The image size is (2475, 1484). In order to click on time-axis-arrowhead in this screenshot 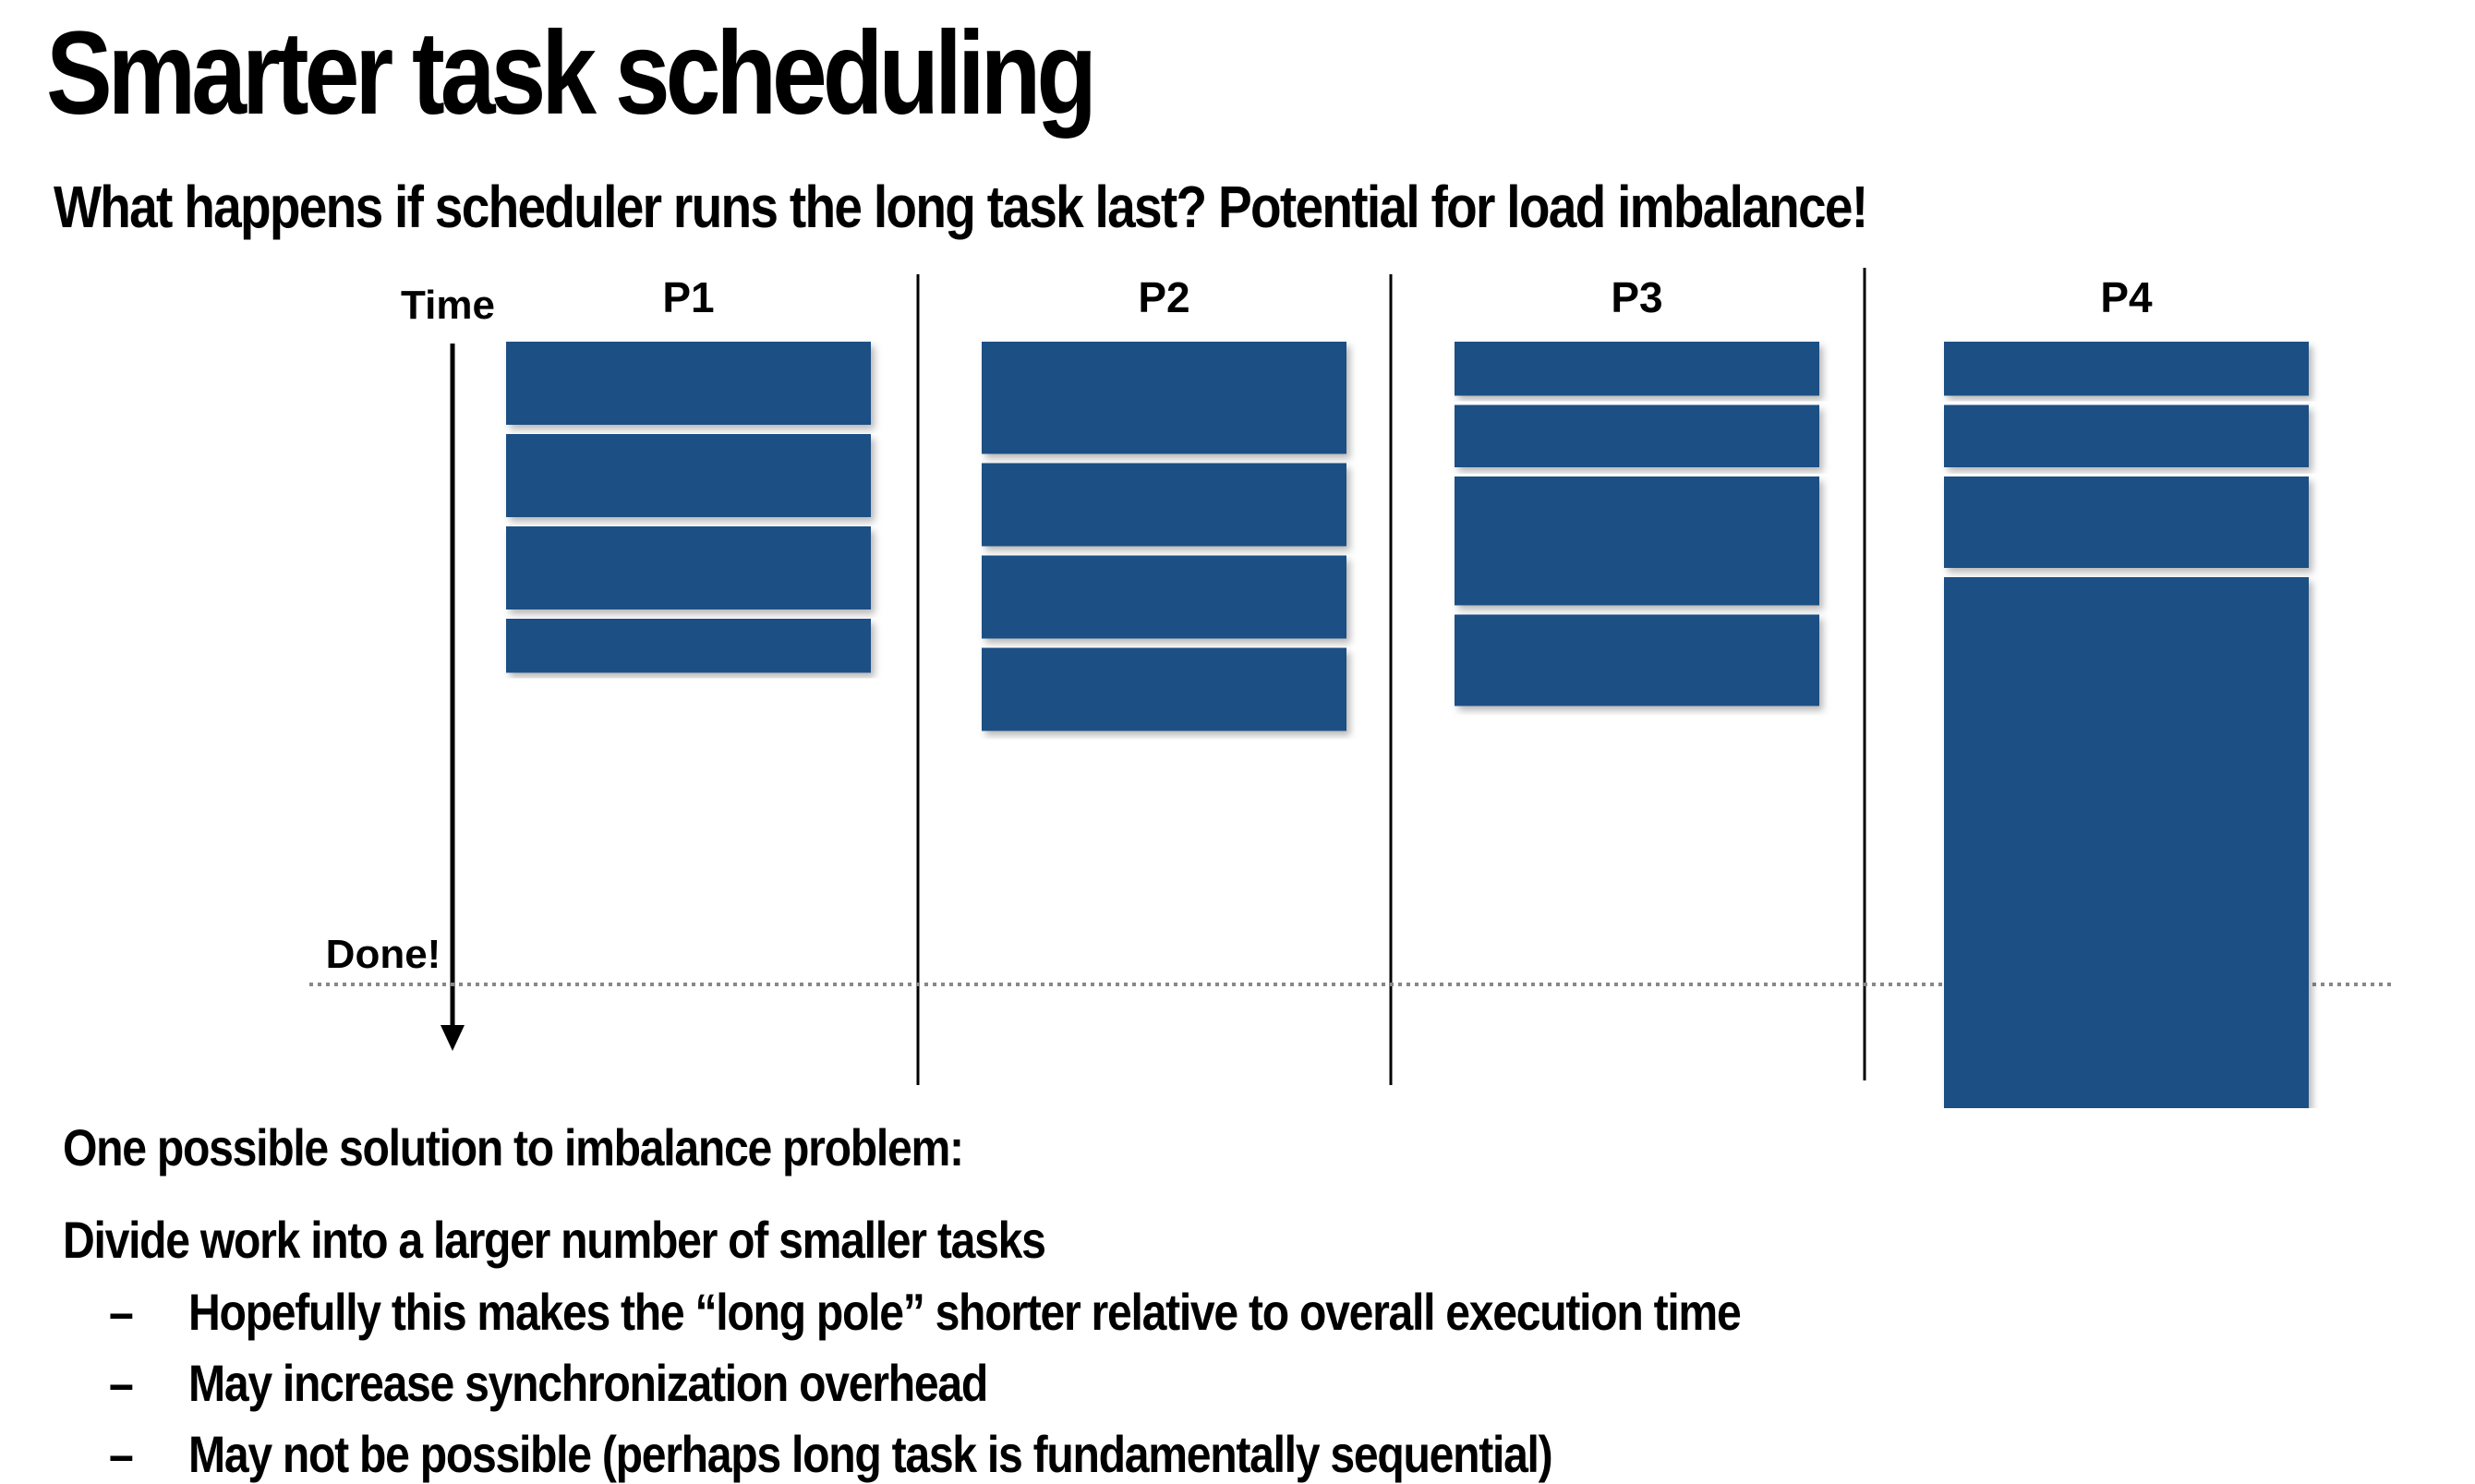, I will do `click(453, 1038)`.